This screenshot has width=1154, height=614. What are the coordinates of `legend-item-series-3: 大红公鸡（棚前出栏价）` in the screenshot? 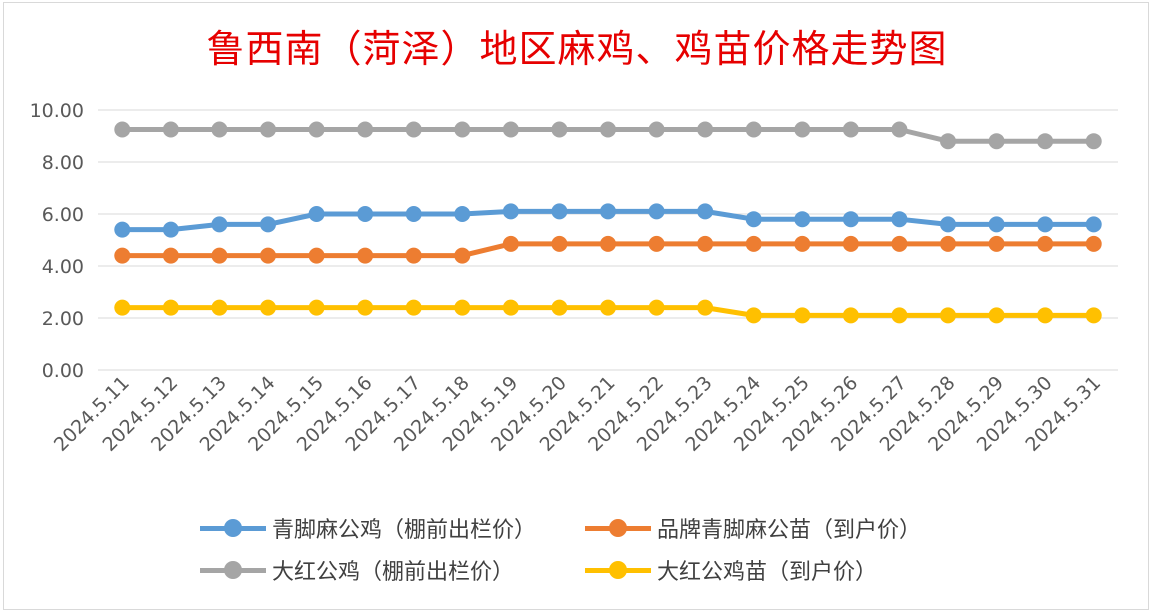 It's located at (357, 570).